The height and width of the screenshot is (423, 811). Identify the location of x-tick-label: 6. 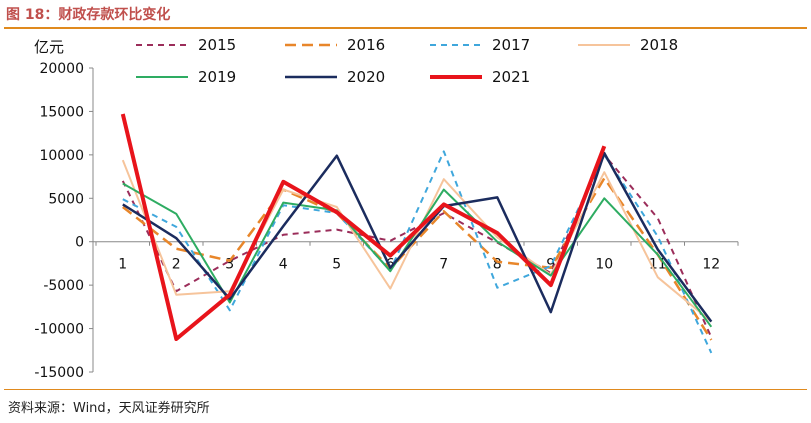
(390, 265).